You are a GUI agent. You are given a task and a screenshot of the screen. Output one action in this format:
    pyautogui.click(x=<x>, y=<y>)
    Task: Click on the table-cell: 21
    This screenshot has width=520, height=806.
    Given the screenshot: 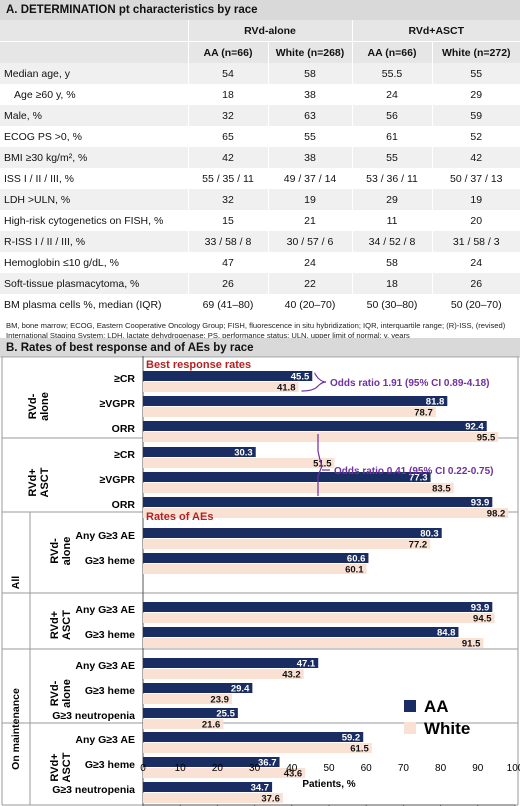 What is the action you would take?
    pyautogui.click(x=310, y=220)
    